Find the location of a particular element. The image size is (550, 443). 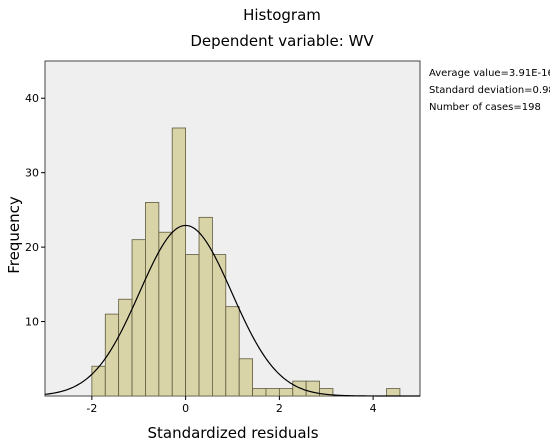

stats-n: Number of cases=198 is located at coordinates (485, 107).